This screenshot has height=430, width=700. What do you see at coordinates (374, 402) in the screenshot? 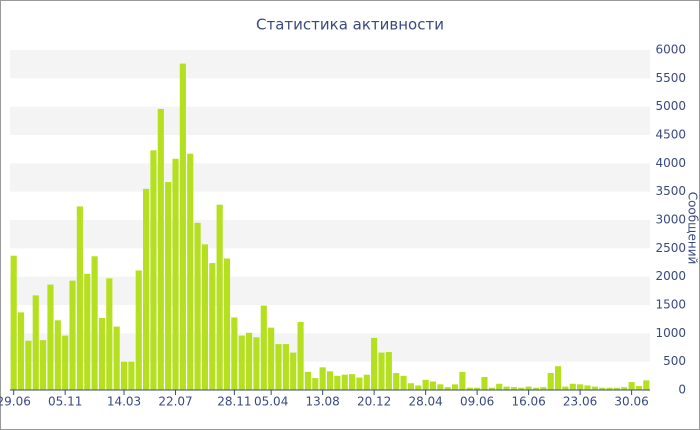
I see `x-tick-label: 20.12` at bounding box center [374, 402].